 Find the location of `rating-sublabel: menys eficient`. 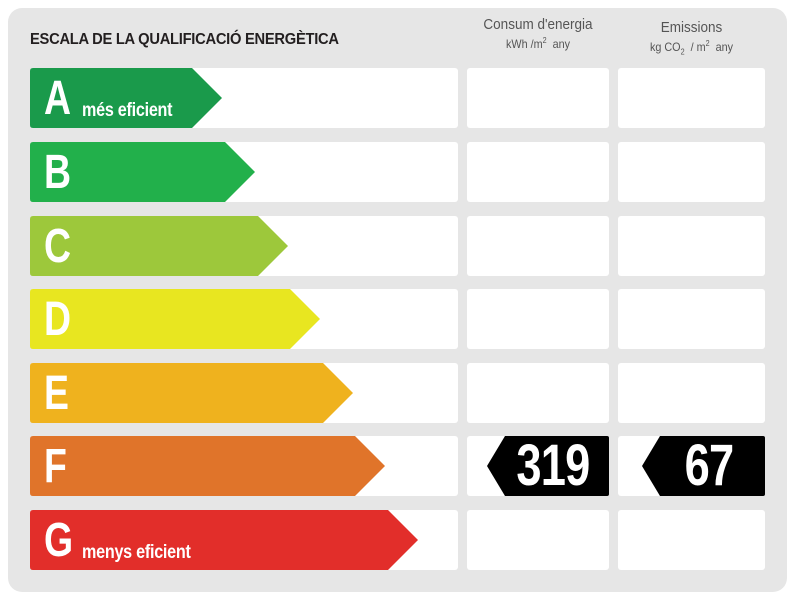

rating-sublabel: menys eficient is located at coordinates (136, 552).